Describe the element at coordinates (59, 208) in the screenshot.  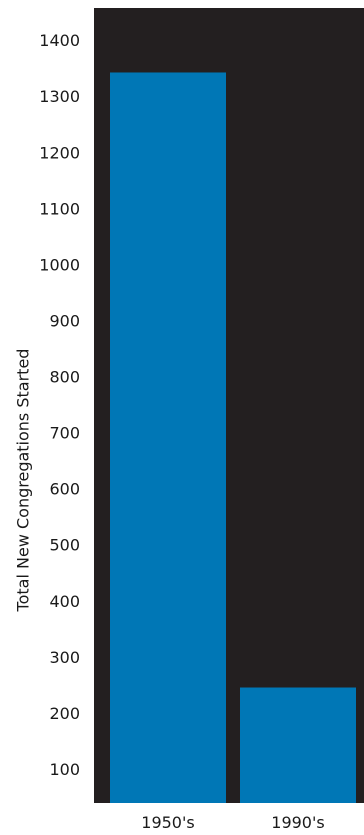
I see `y-tick-label: 1100` at that location.